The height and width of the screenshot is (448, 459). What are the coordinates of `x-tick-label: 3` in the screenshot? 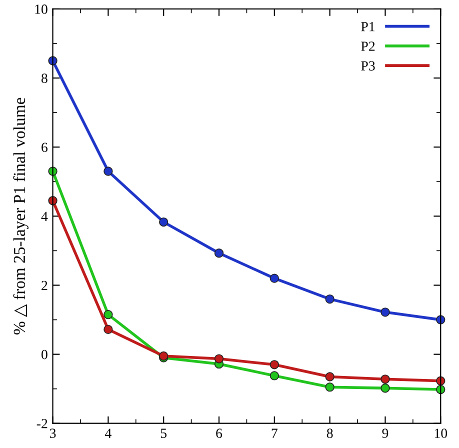 It's located at (53, 433).